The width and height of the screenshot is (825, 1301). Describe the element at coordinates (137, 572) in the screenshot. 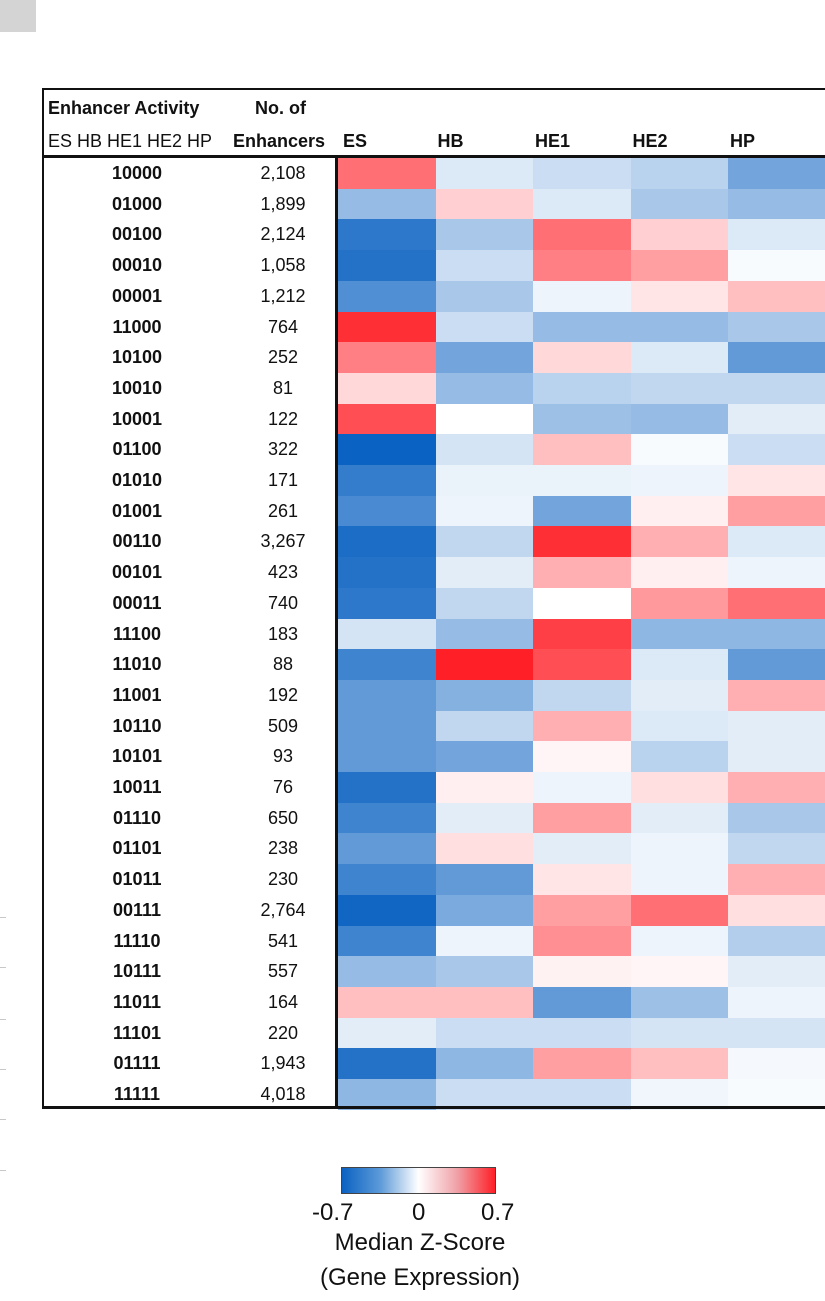

I see `activity-pattern-label: 00101` at that location.